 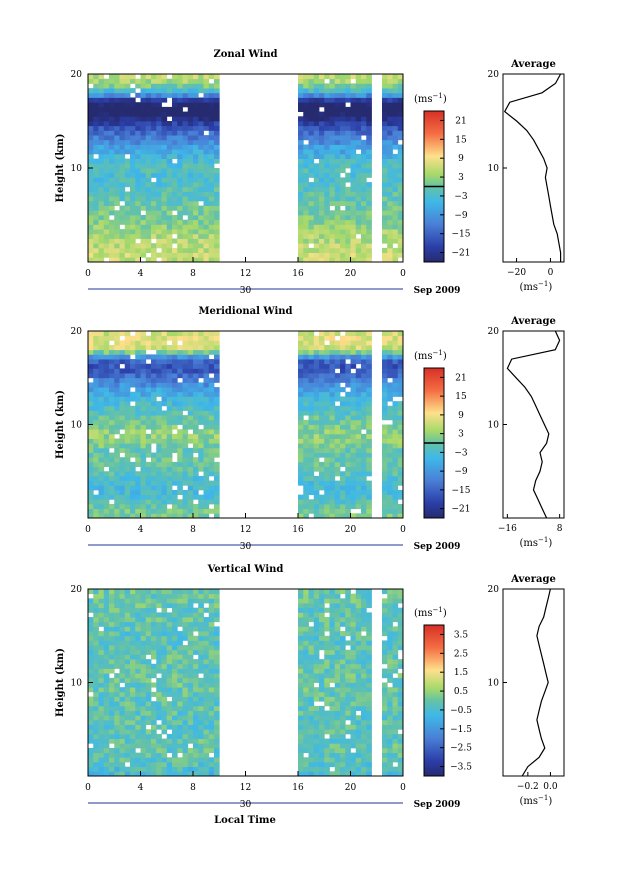 I want to click on colorbar-unit-exp: −1, so click(x=438, y=353).